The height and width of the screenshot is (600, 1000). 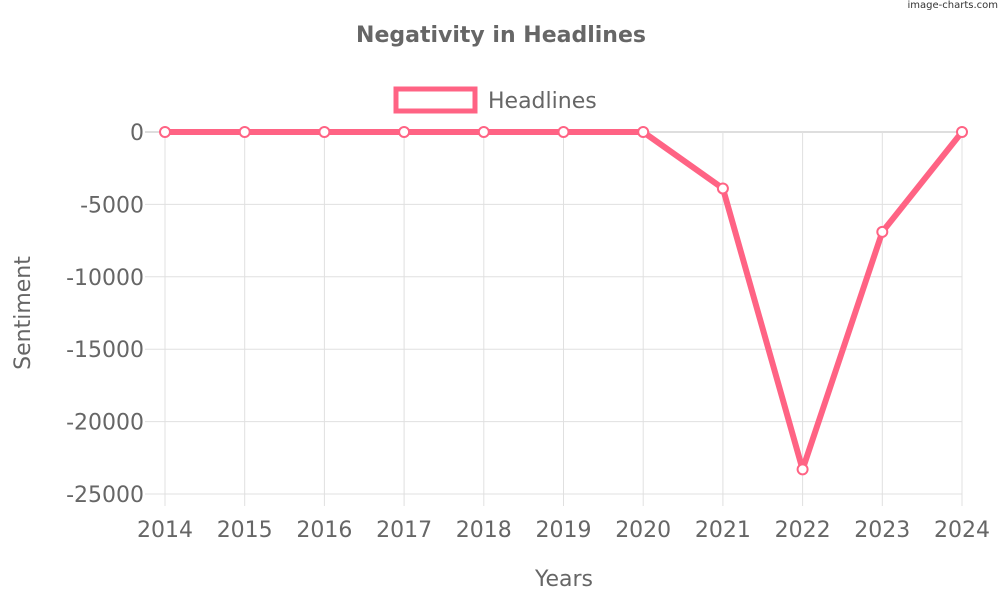 I want to click on y-tick-label: -15000, so click(x=105, y=350).